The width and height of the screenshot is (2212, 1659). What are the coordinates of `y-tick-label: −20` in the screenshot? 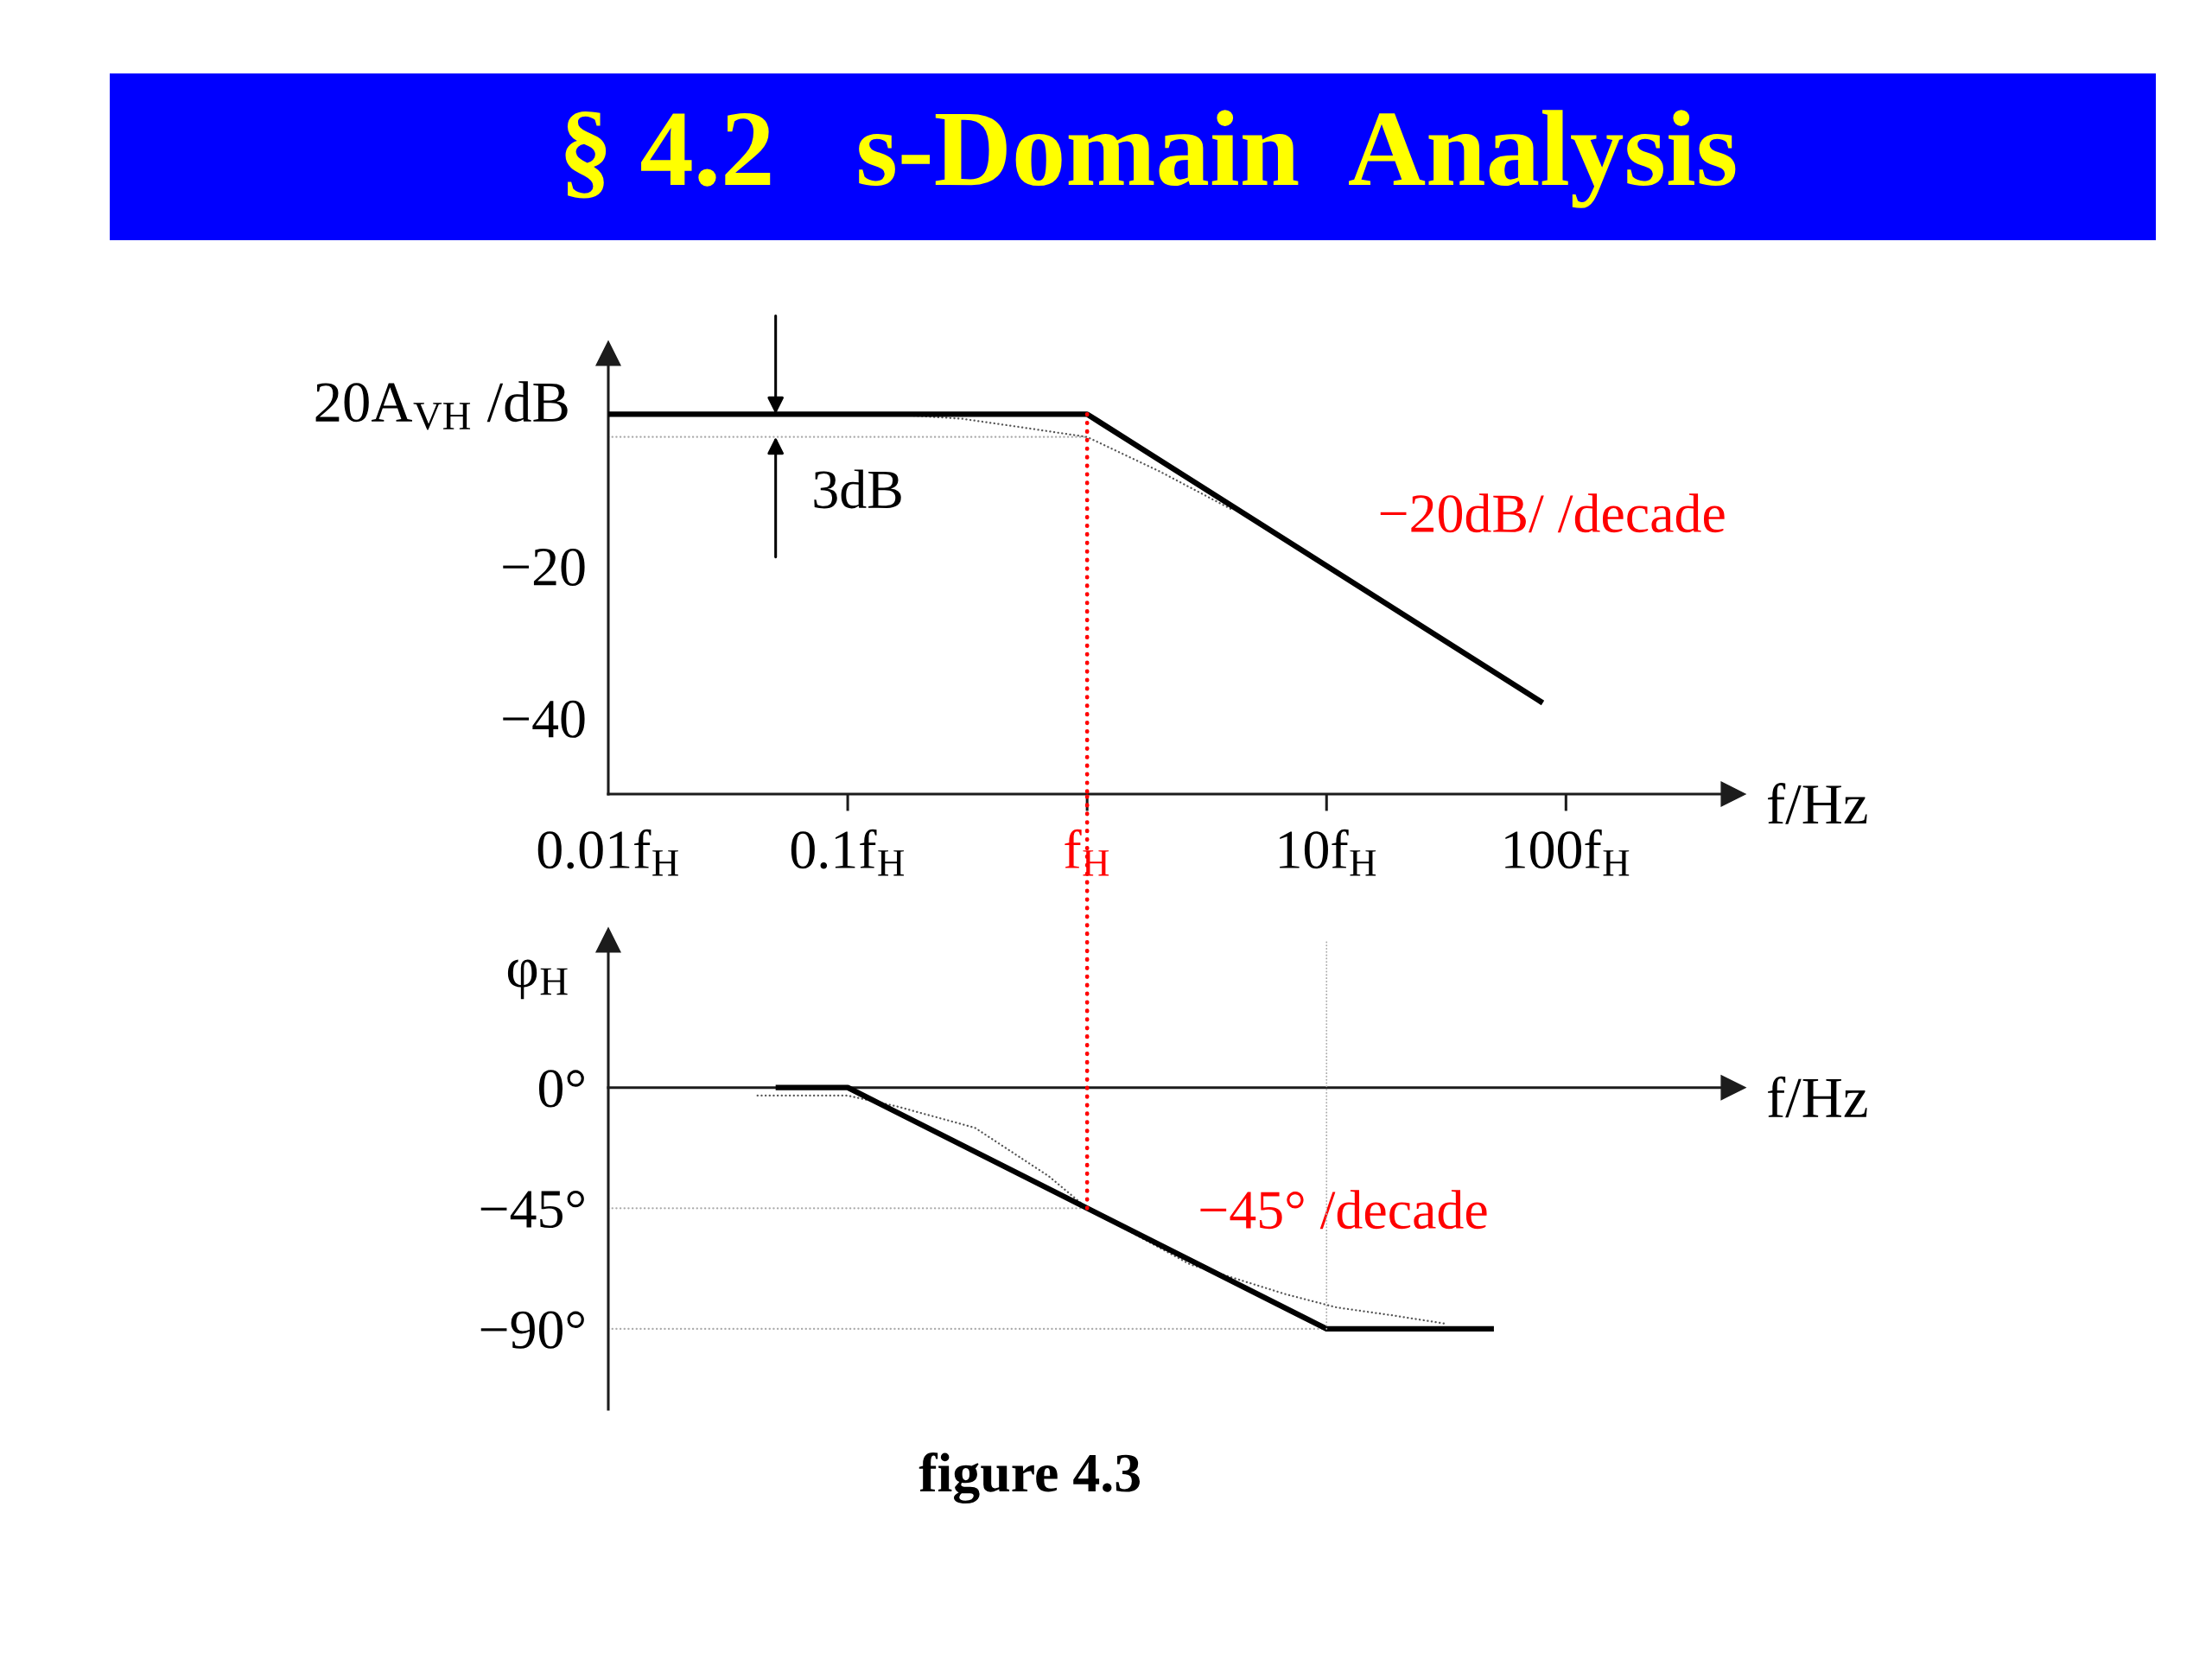 It's located at (544, 567).